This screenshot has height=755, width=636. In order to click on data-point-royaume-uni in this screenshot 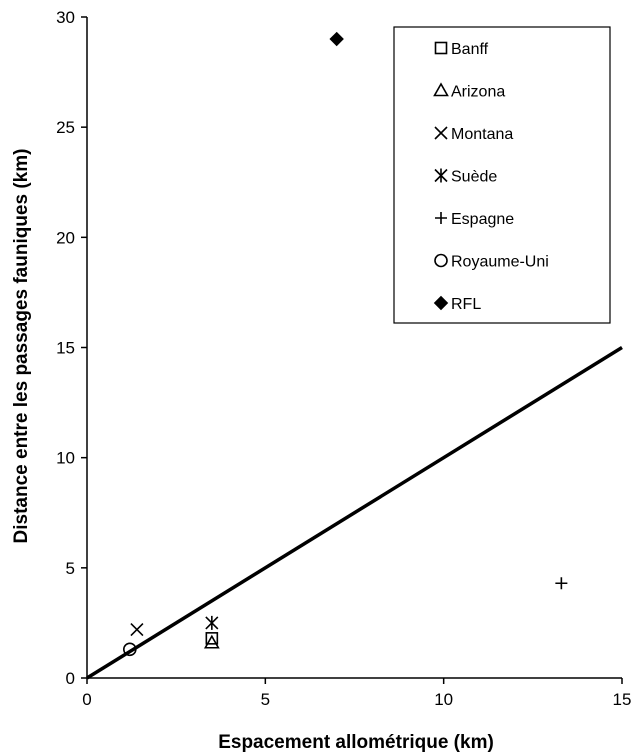, I will do `click(130, 649)`.